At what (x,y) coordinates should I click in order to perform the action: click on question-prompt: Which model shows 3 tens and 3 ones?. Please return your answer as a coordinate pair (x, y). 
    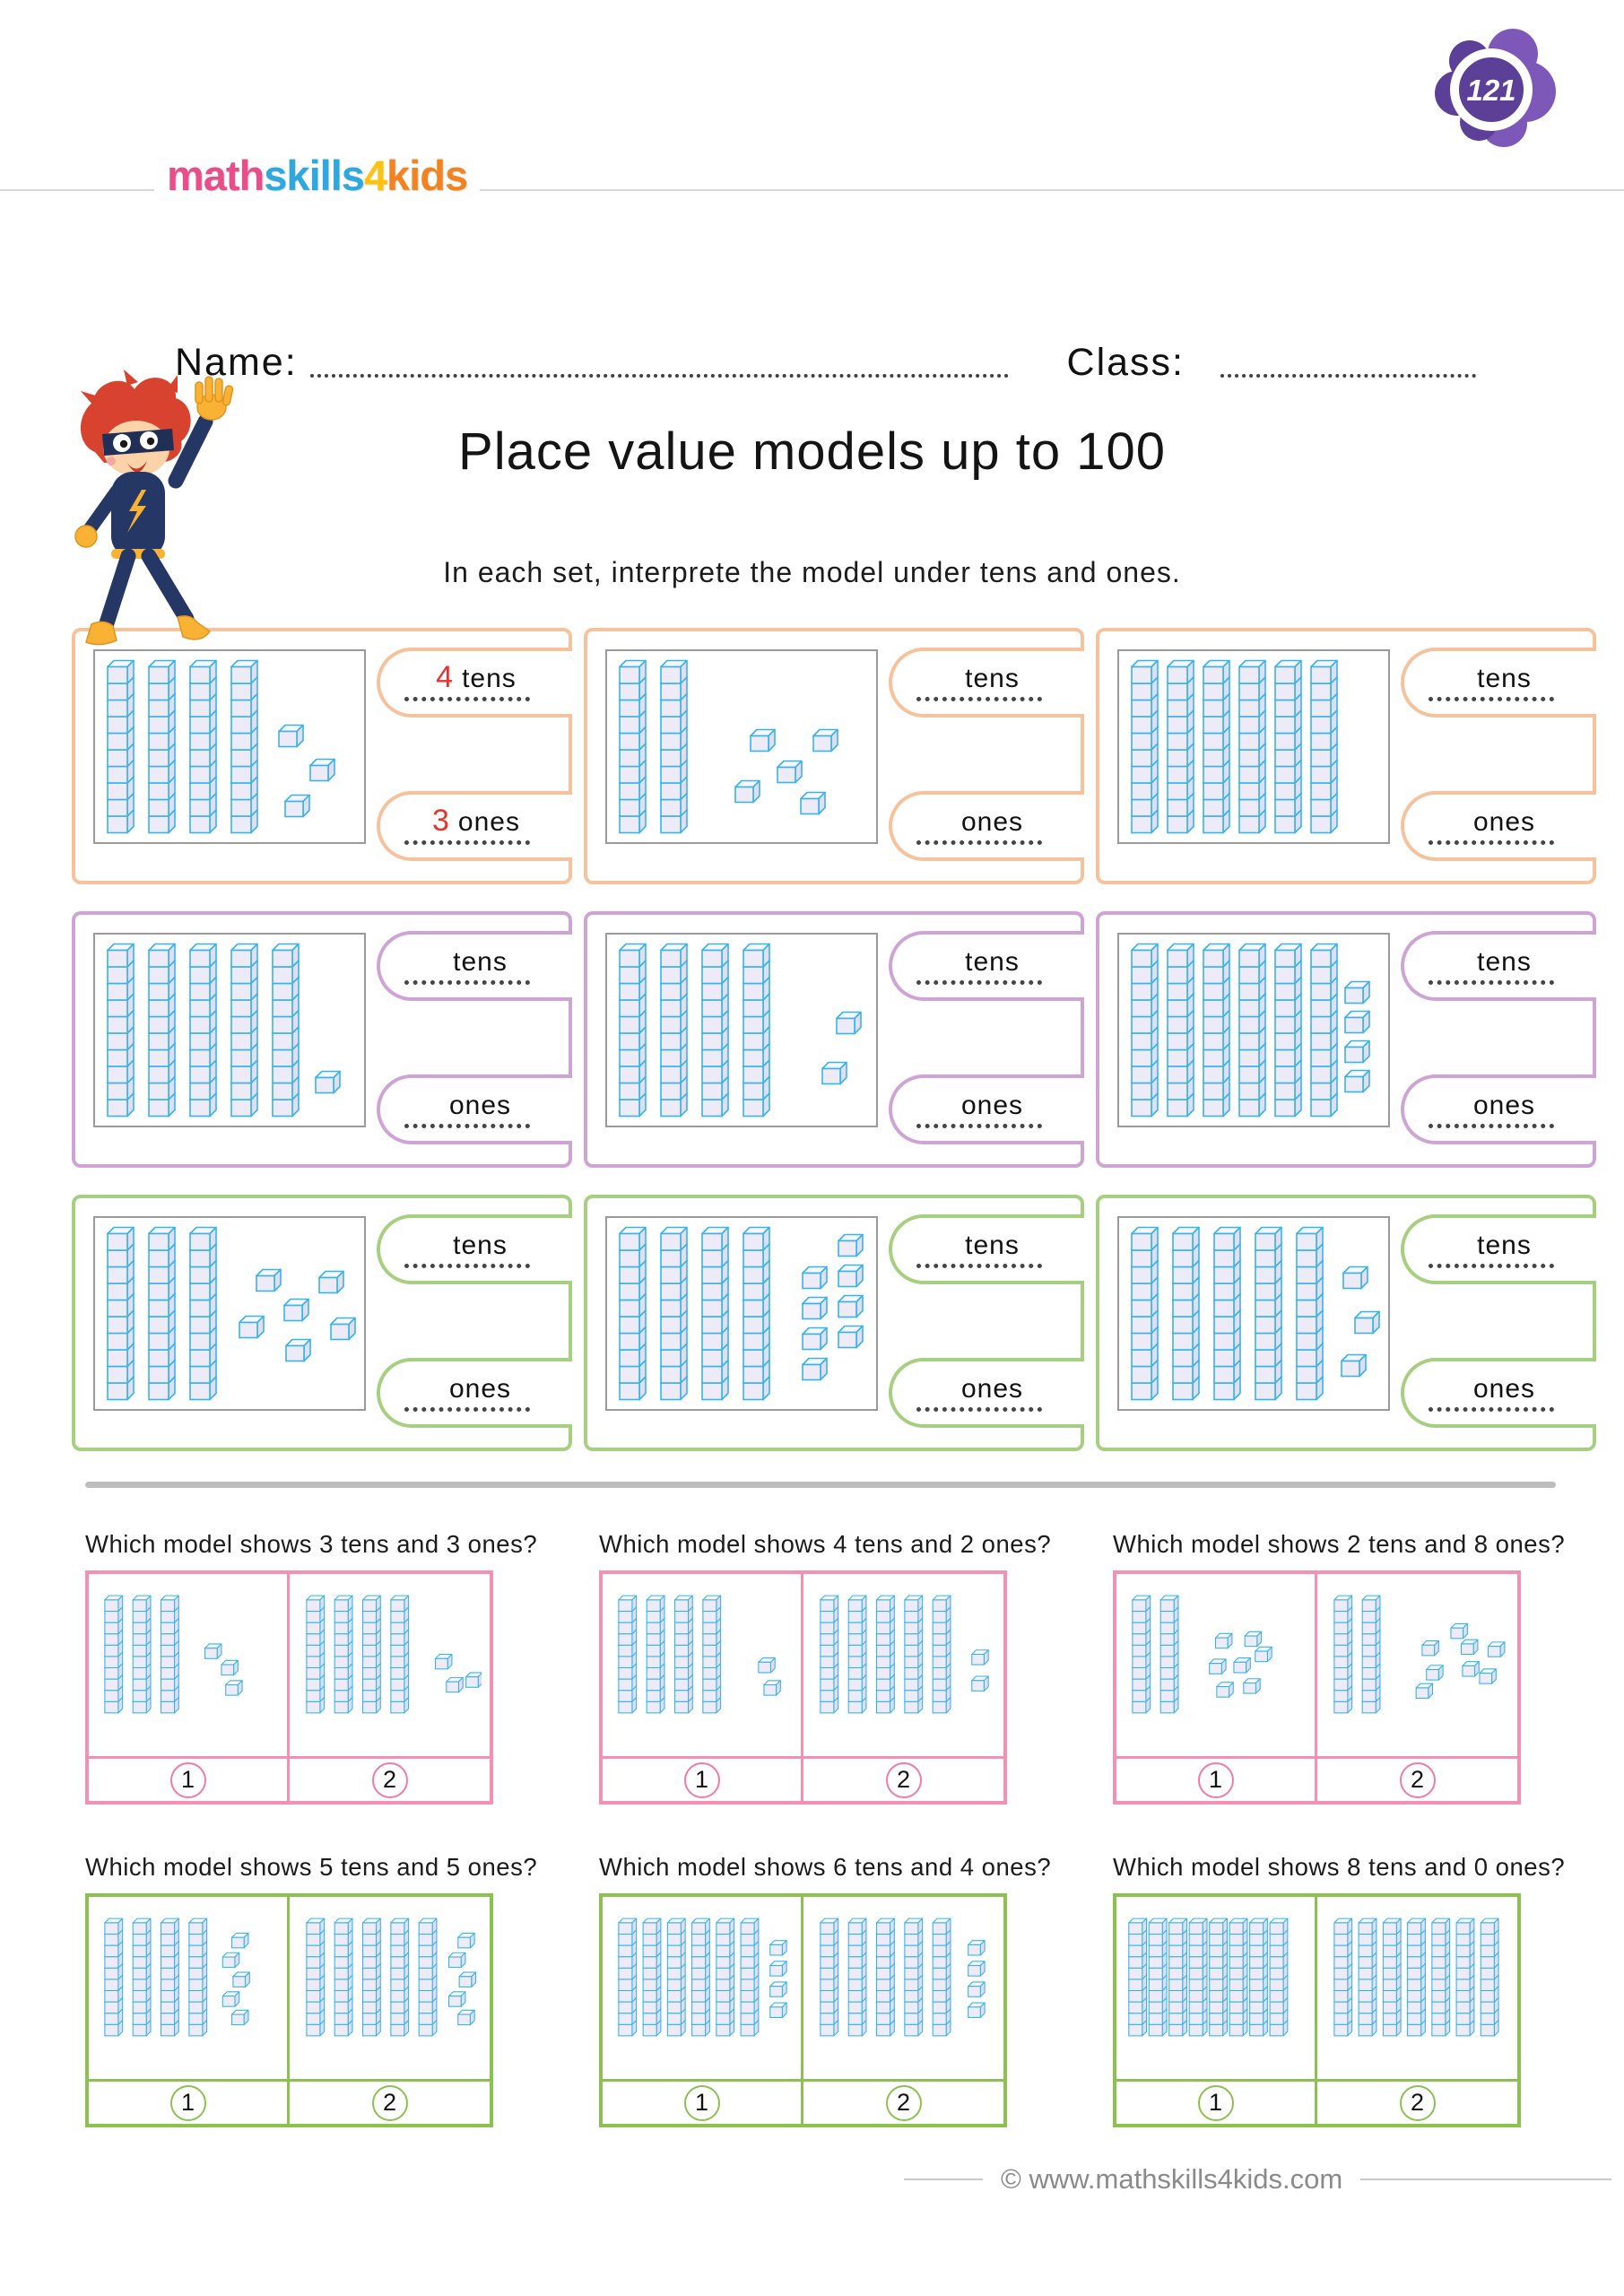
    Looking at the image, I should click on (311, 1544).